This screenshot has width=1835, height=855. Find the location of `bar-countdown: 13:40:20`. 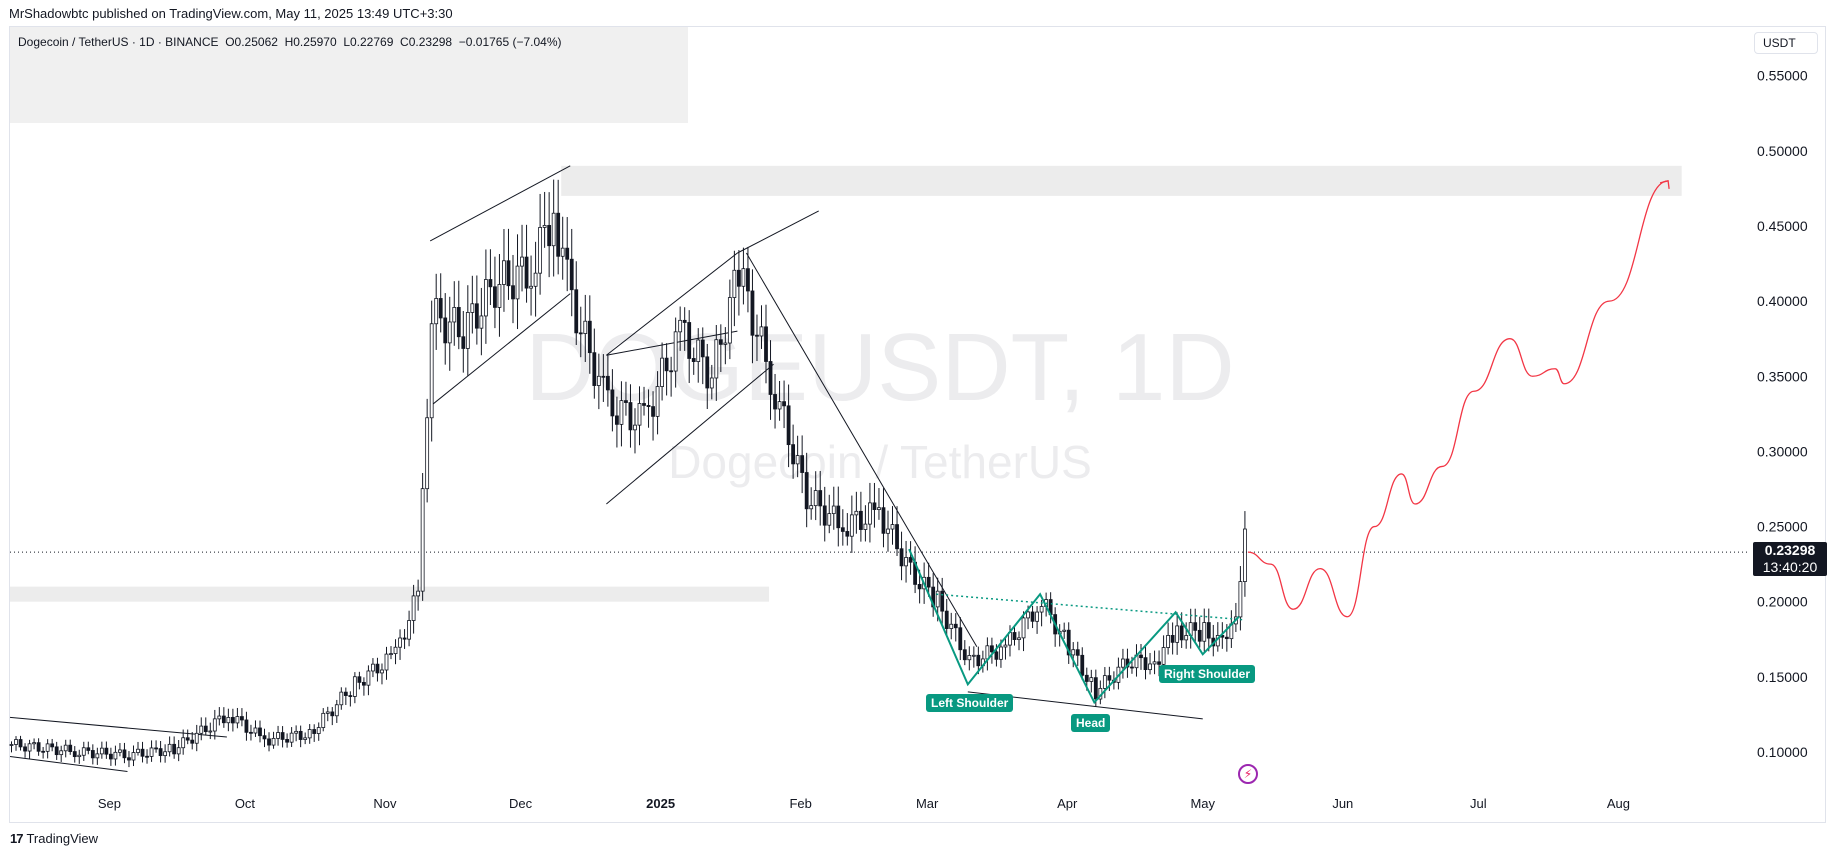

bar-countdown: 13:40:20 is located at coordinates (1790, 567).